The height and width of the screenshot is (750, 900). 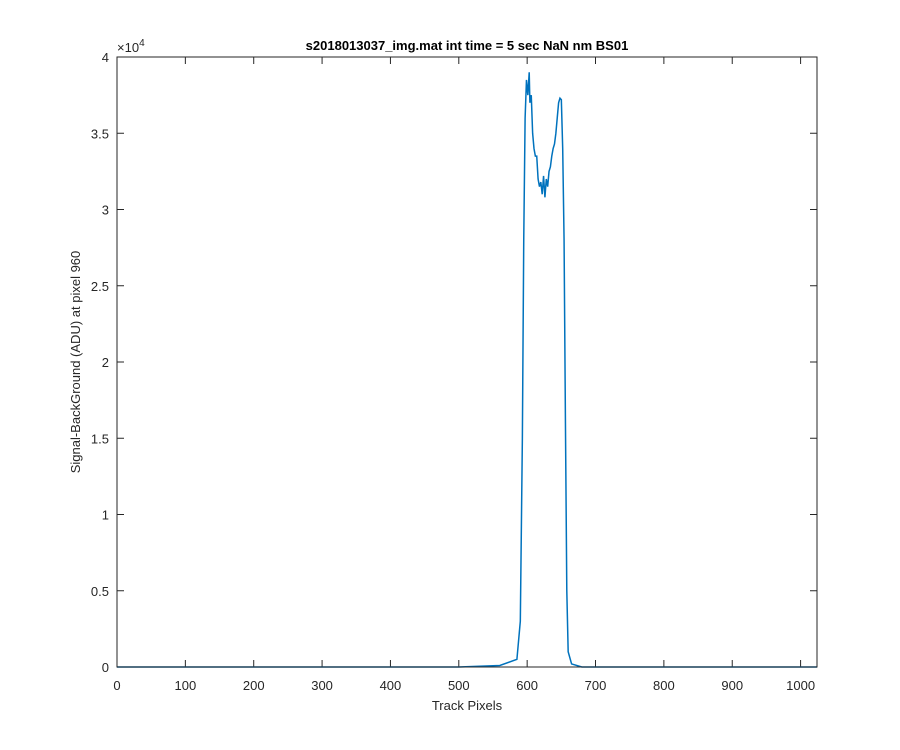 What do you see at coordinates (75, 362) in the screenshot?
I see `y-axis-label: Signal-BackGround (ADU) at pixel 960` at bounding box center [75, 362].